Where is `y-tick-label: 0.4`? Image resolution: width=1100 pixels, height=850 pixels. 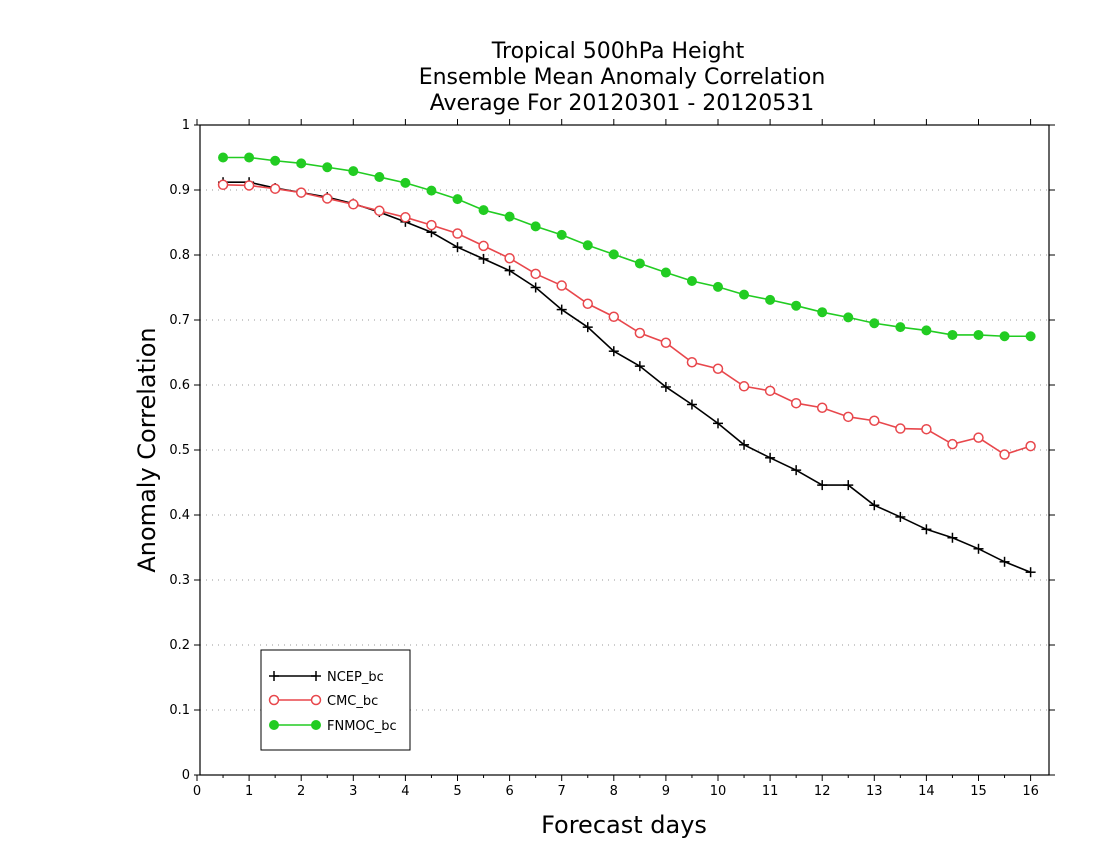 y-tick-label: 0.4 is located at coordinates (179, 515).